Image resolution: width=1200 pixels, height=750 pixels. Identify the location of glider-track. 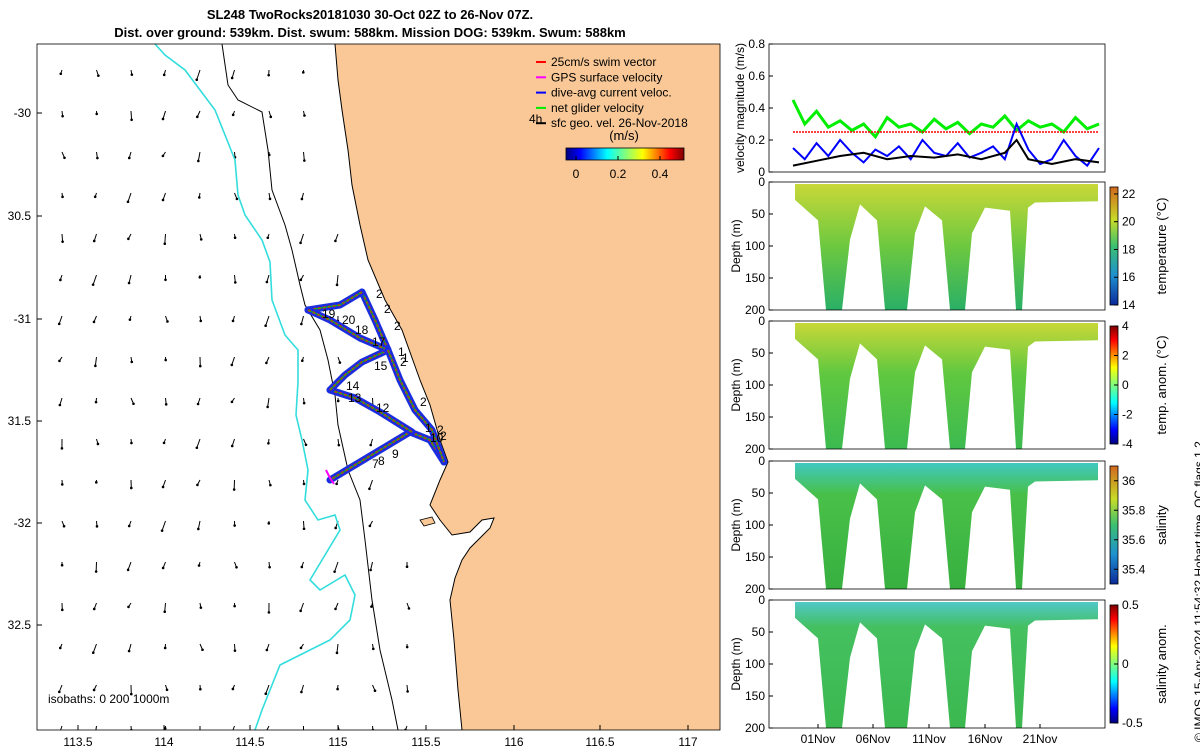
(376, 386).